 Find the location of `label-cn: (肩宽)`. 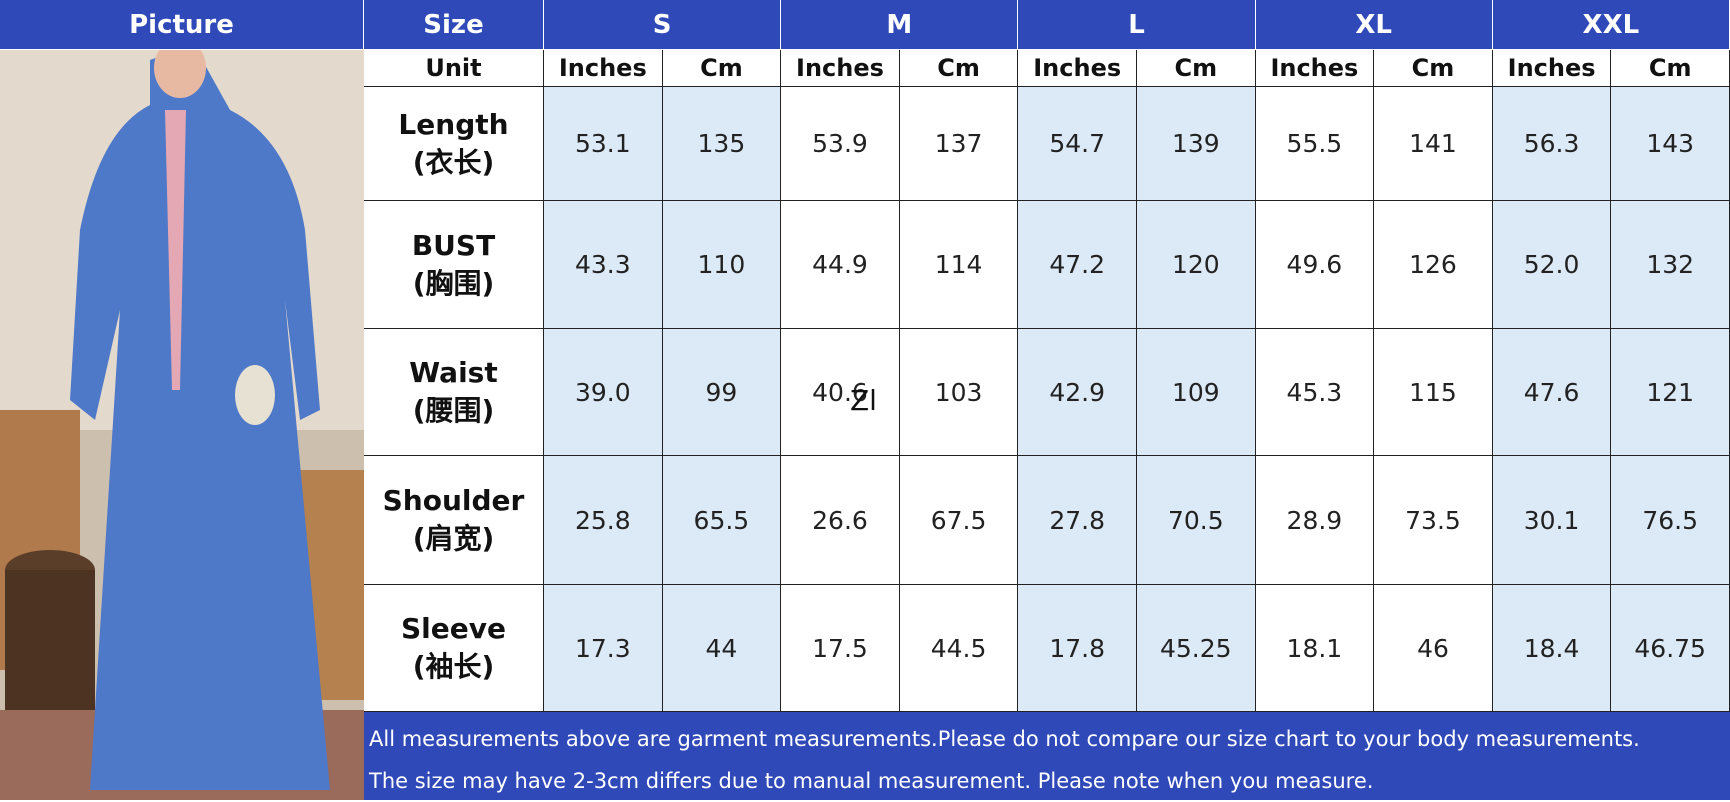

label-cn: (肩宽) is located at coordinates (453, 538).